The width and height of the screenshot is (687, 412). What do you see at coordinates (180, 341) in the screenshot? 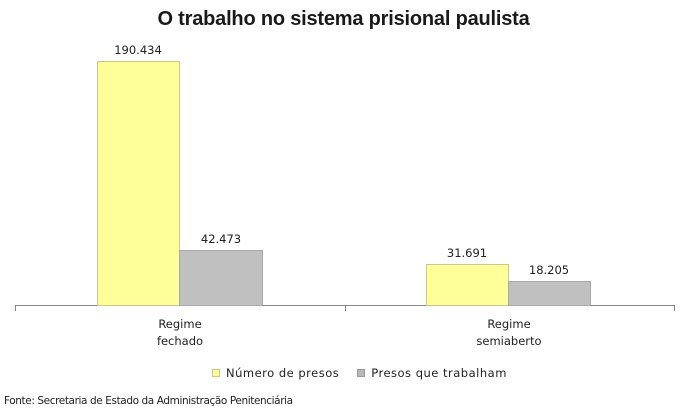
I see `category-line: fechado` at bounding box center [180, 341].